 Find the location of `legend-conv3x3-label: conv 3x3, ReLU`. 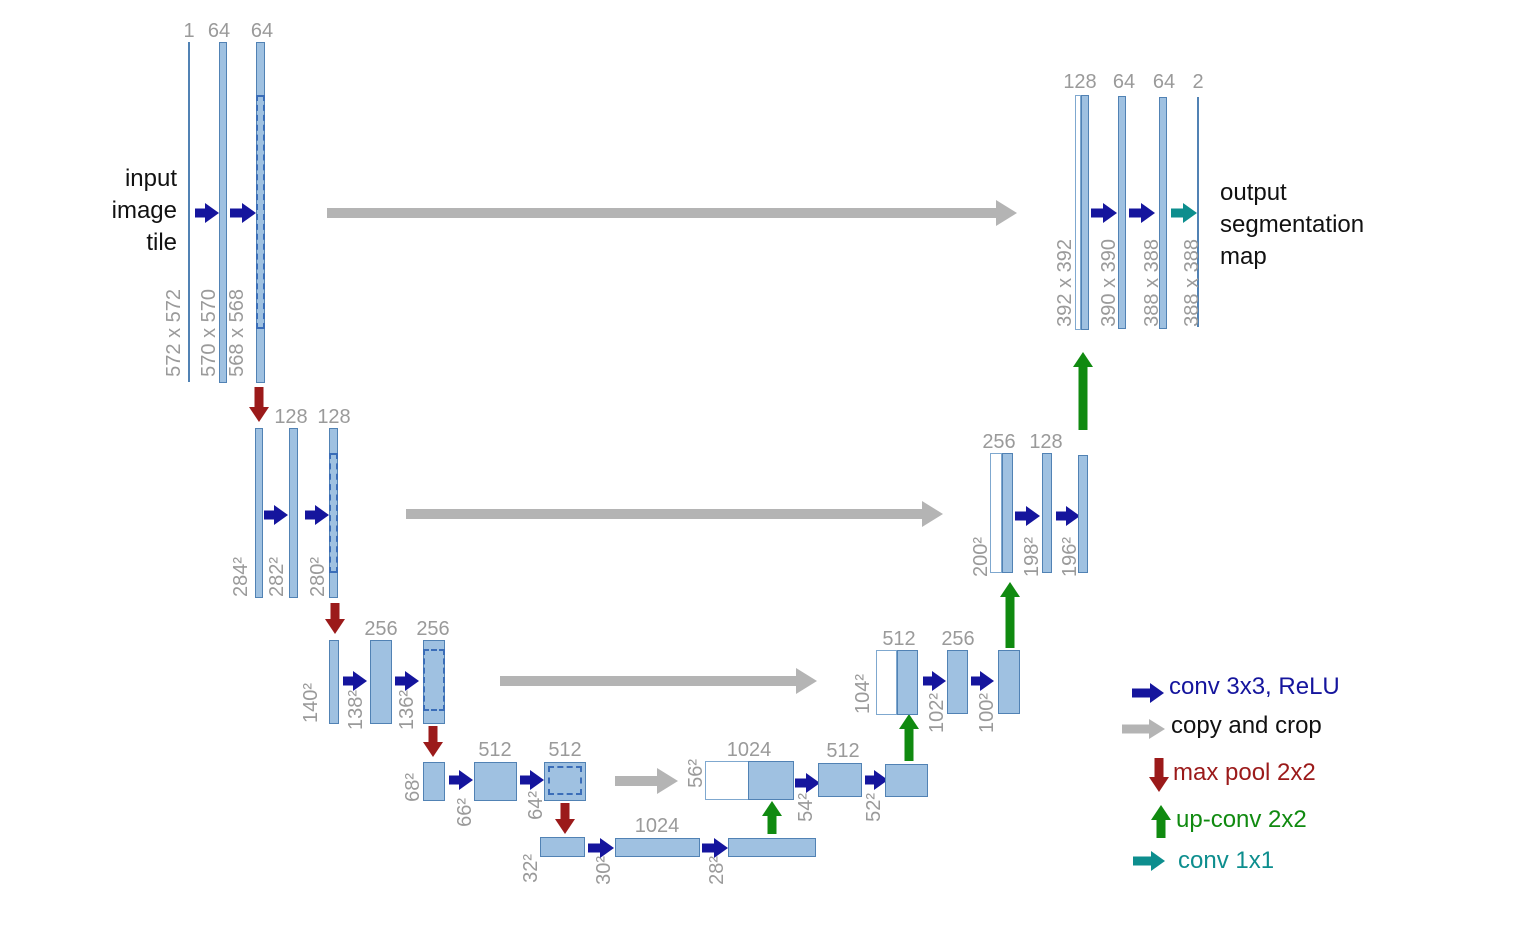

legend-conv3x3-label: conv 3x3, ReLU is located at coordinates (1254, 686).